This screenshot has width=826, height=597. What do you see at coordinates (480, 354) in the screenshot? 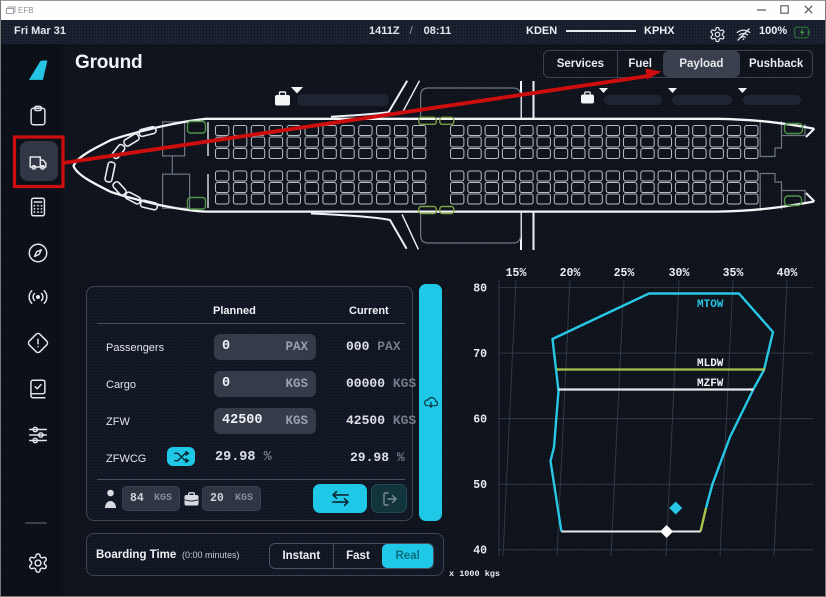
I see `svg-text: 70` at bounding box center [480, 354].